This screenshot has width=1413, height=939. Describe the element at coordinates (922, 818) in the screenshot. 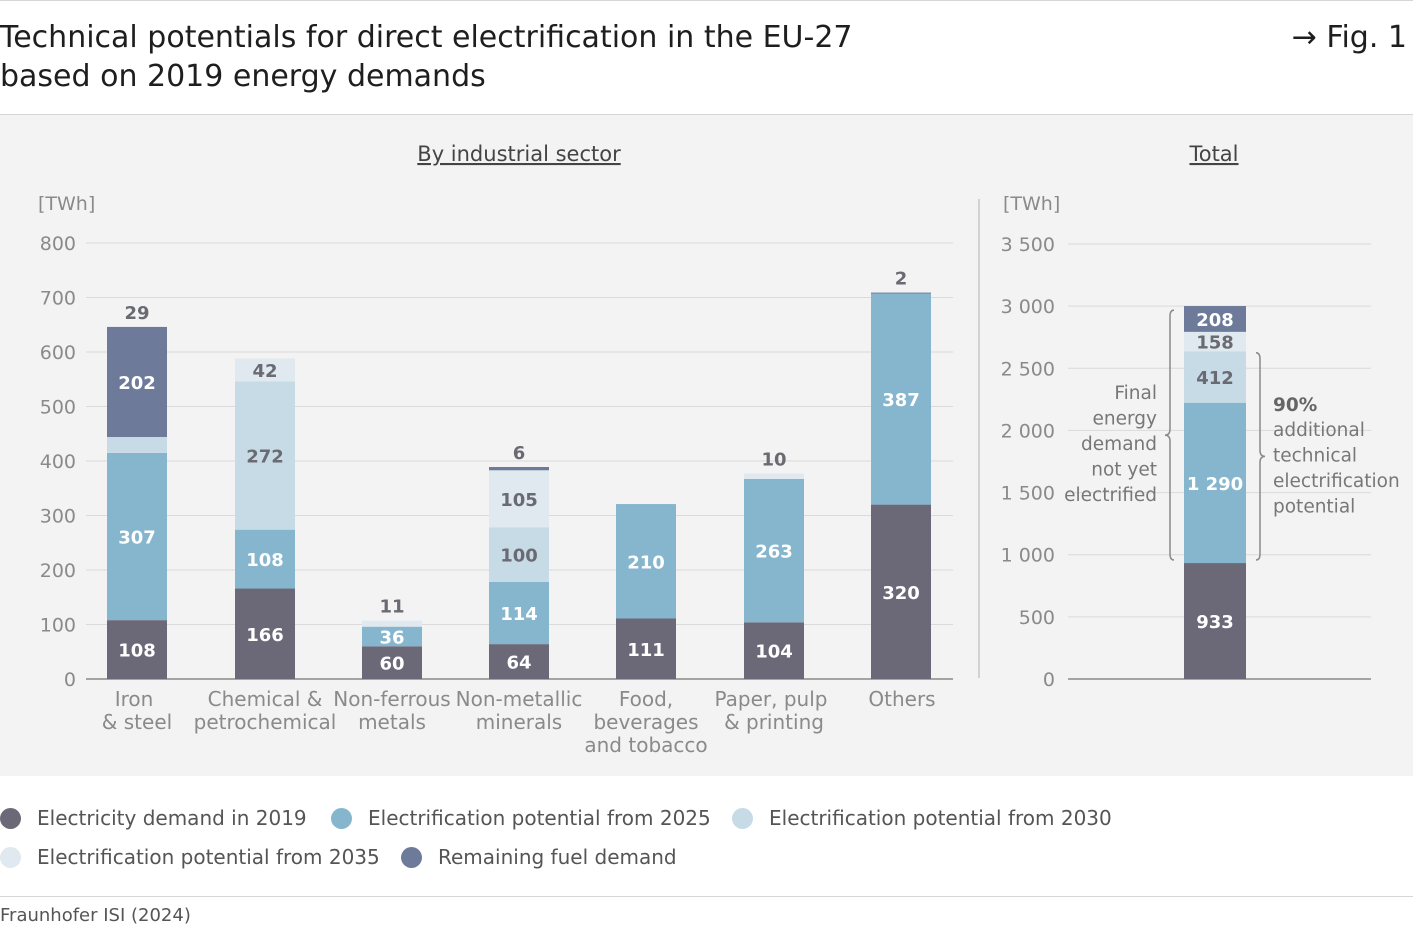

I see `legend-item-potential-2030: Electrification potential from 2030` at that location.